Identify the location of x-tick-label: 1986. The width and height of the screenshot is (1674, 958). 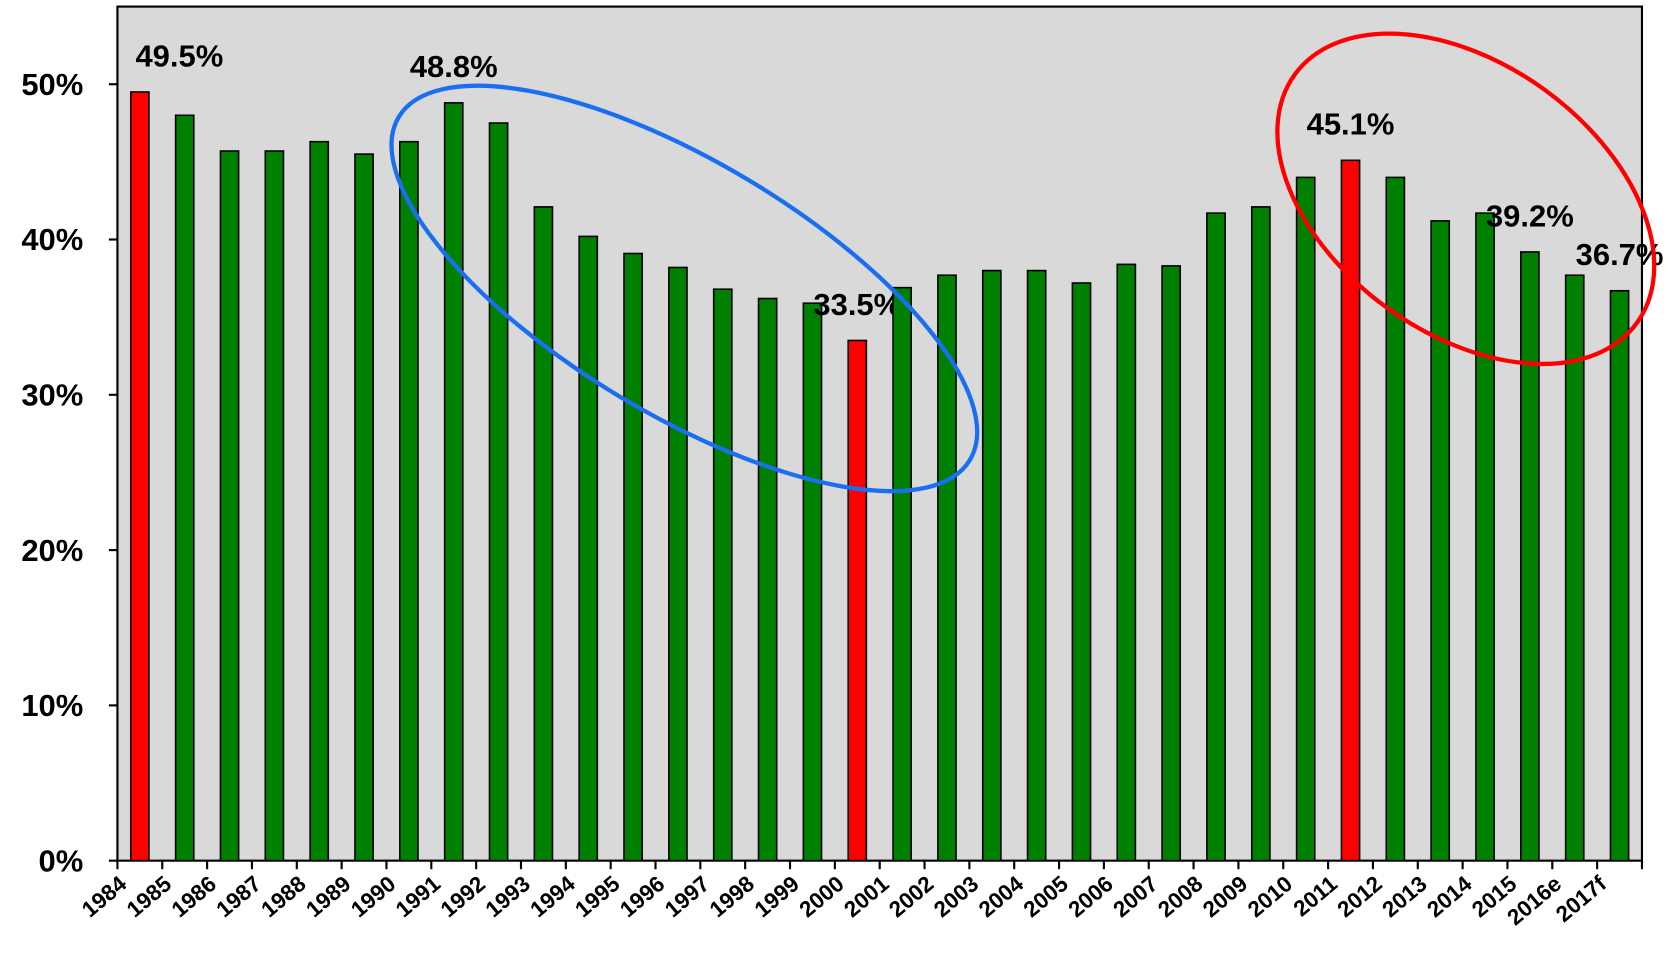
(194, 896).